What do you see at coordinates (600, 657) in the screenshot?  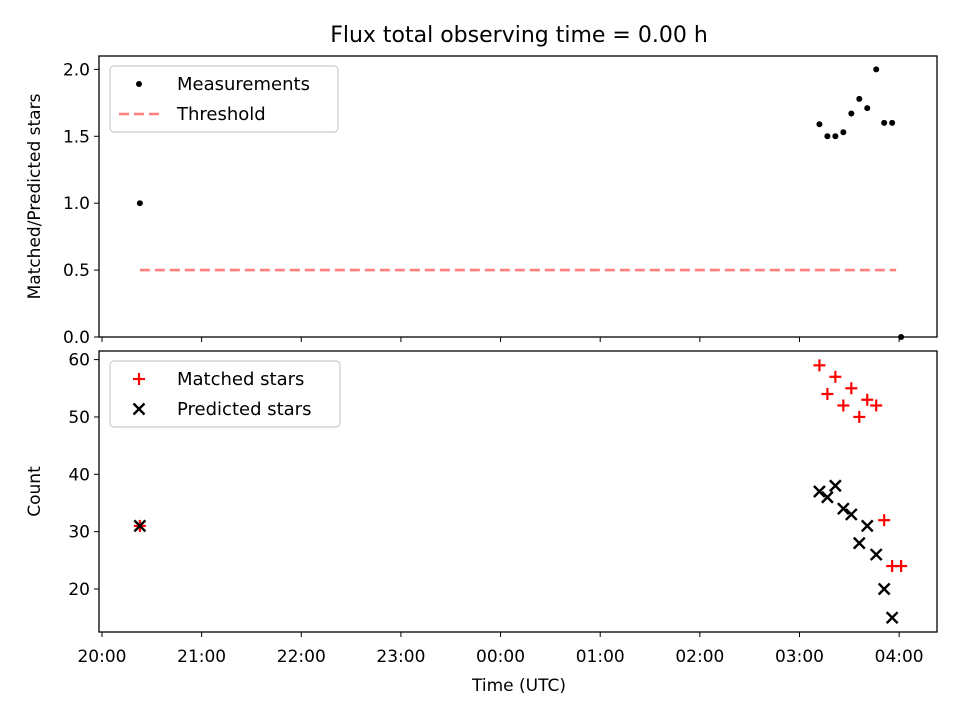 I see `x-tick-label: 01:00` at bounding box center [600, 657].